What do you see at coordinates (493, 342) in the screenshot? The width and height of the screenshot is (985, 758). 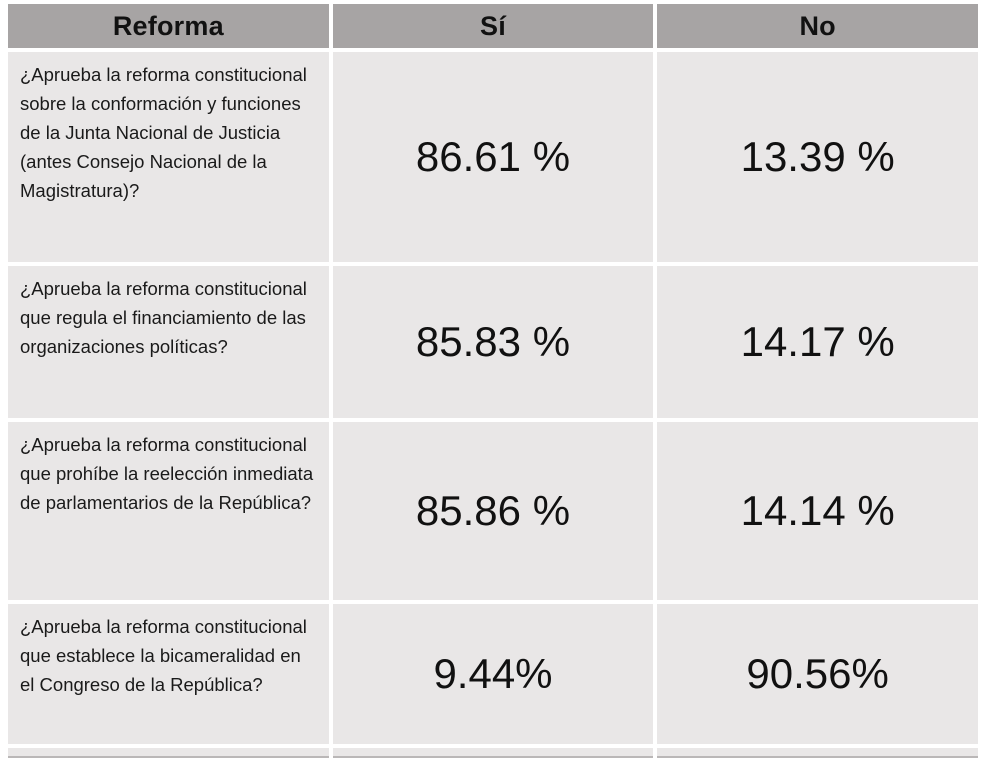 I see `si-value-cell-row-2: 85.83 %` at bounding box center [493, 342].